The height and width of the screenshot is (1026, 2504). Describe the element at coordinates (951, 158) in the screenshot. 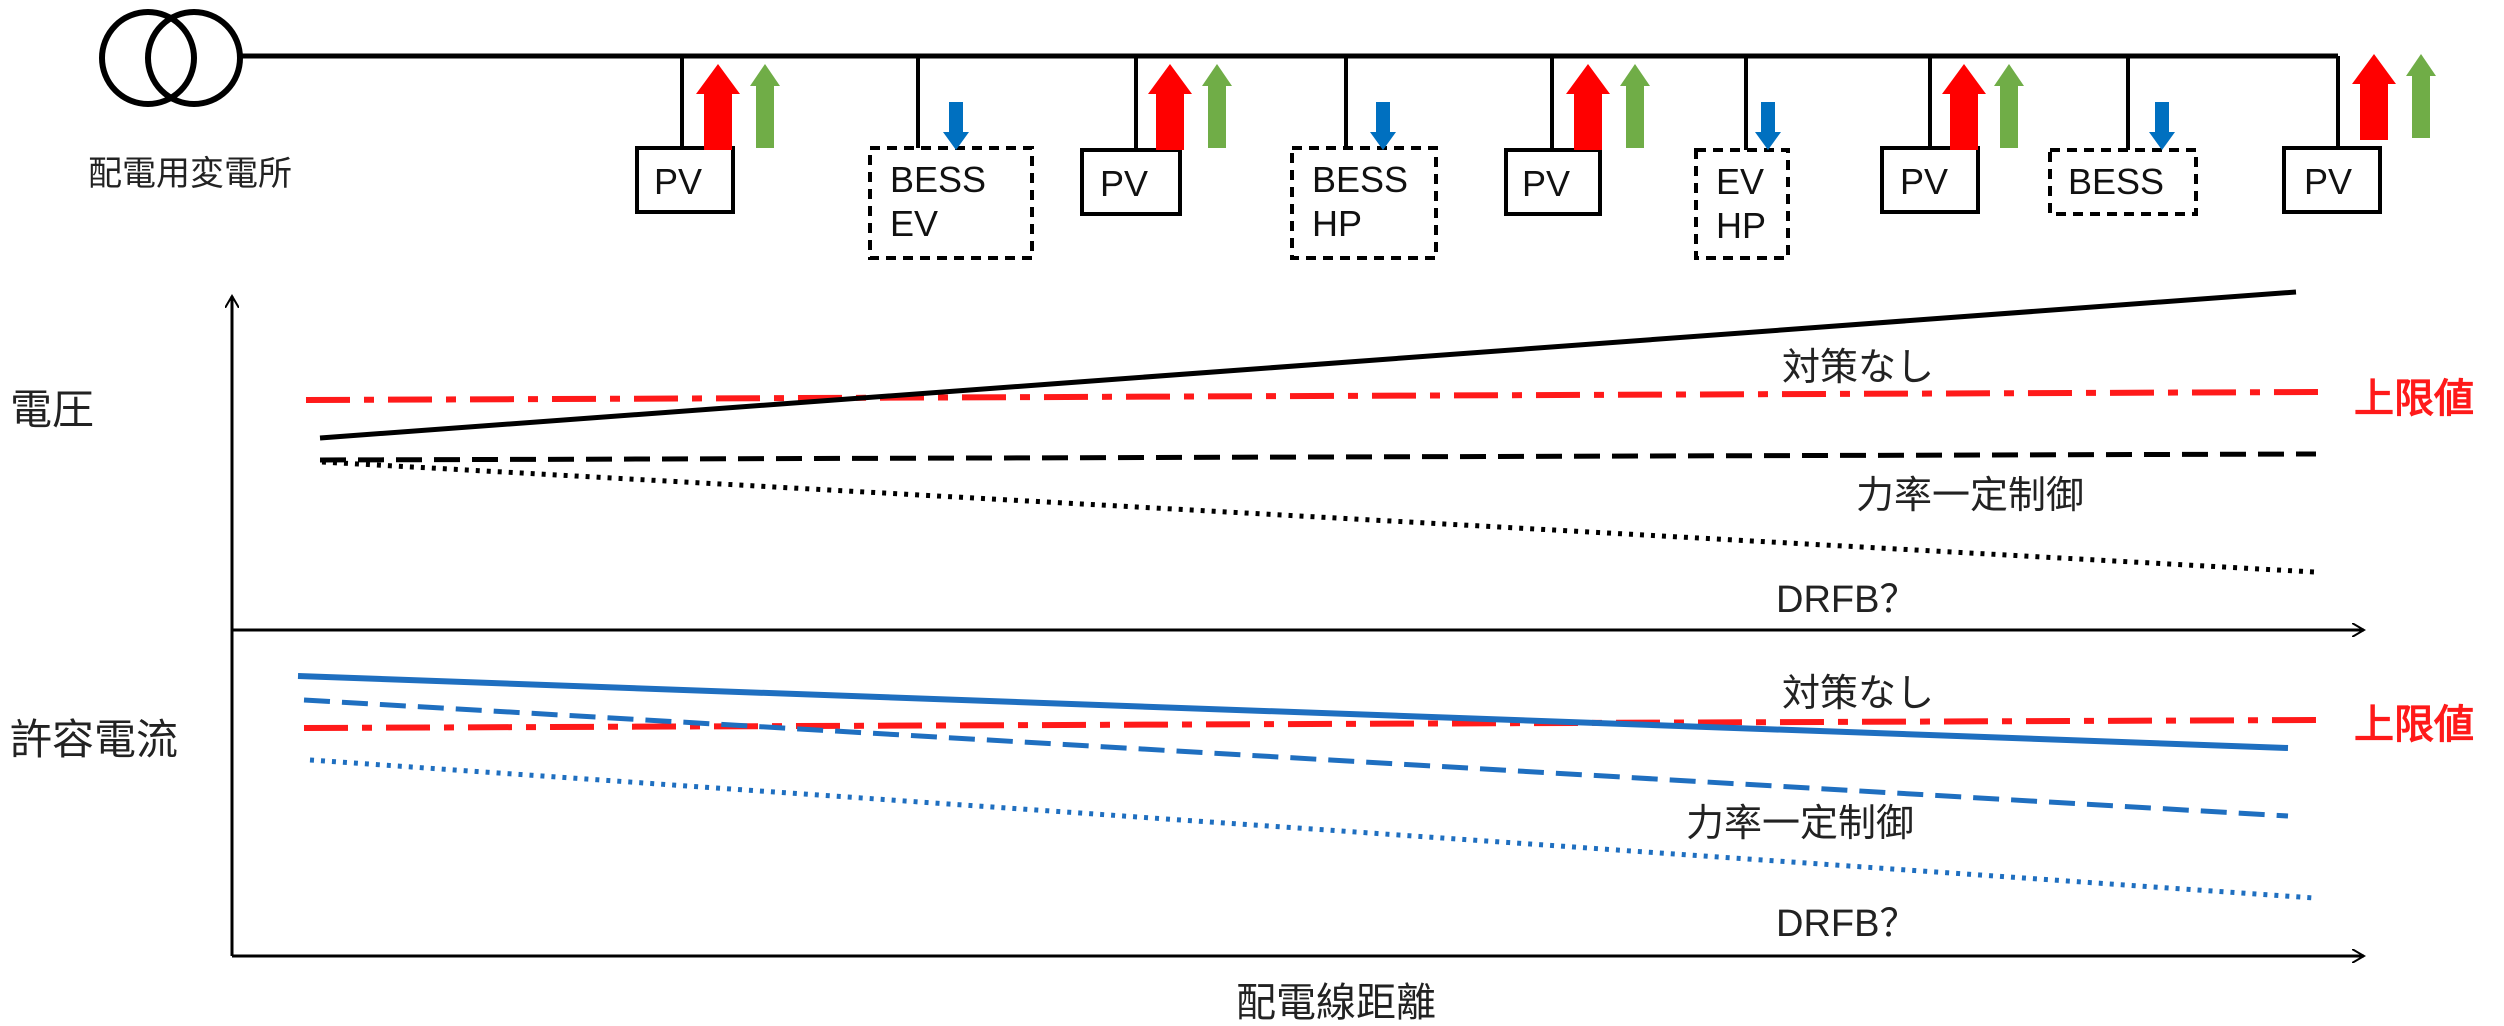

I see `device-bess-ev: BESS EV` at that location.